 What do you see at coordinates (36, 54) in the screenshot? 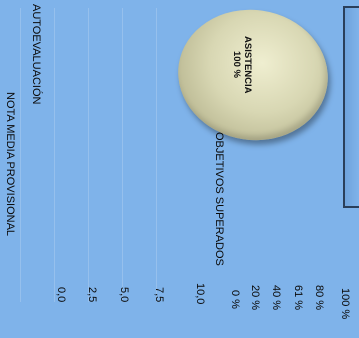
I see `autoevaluacion-label: AUTOEVALUACIÓN` at bounding box center [36, 54].